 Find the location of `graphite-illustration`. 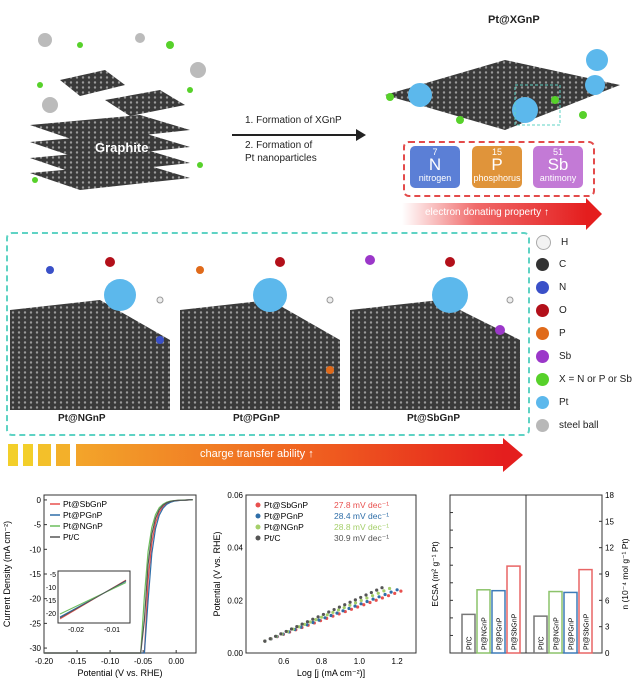

graphite-illustration is located at coordinates (118, 111).